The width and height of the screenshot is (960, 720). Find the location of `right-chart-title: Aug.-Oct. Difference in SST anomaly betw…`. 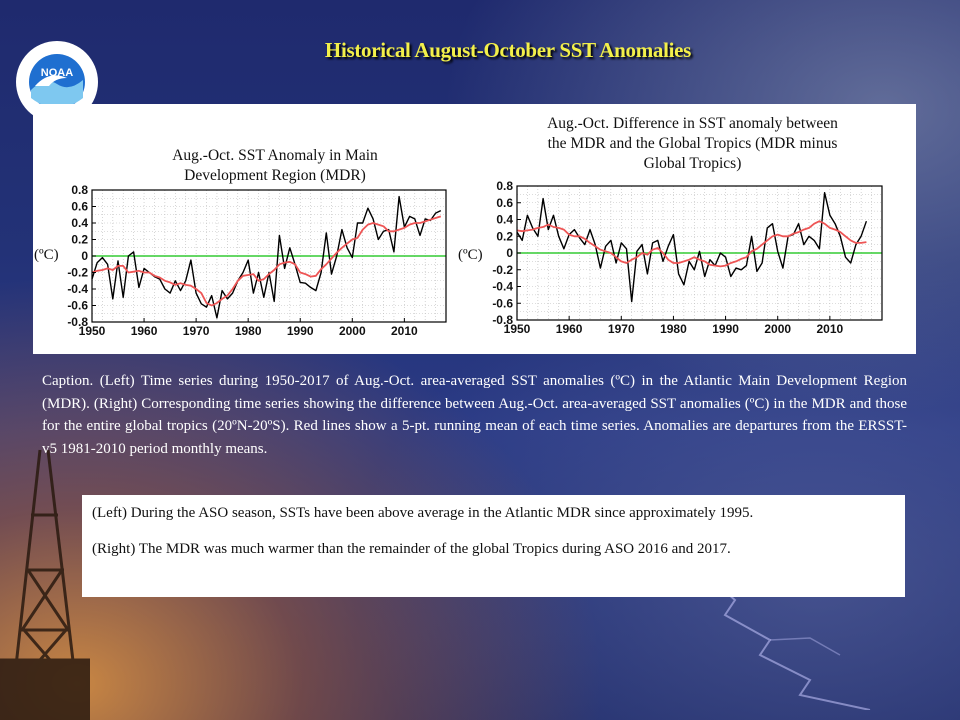

right-chart-title: Aug.-Oct. Difference in SST anomaly betw… is located at coordinates (692, 144).